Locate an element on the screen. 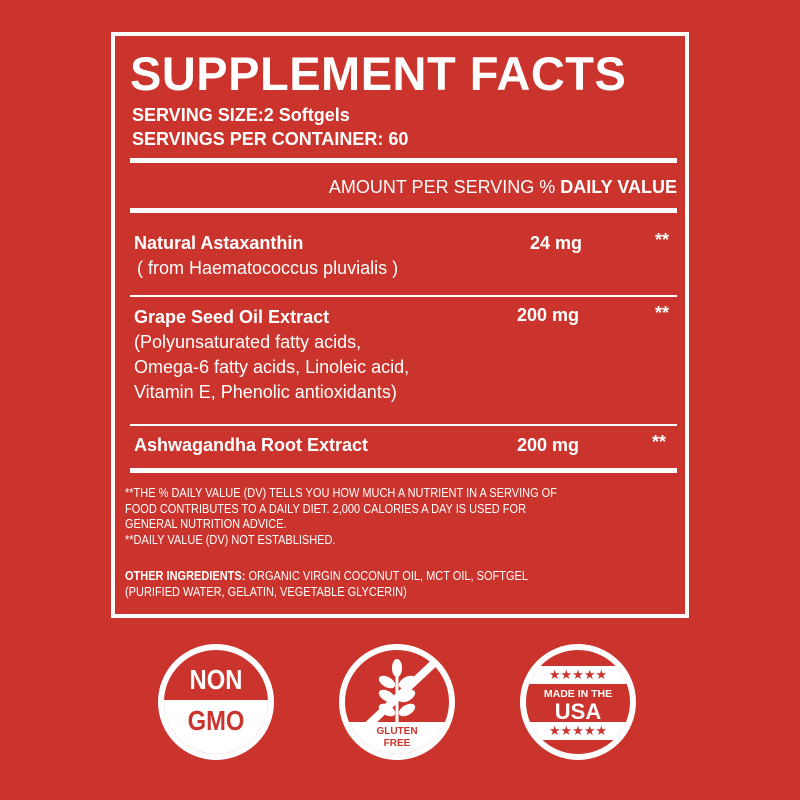 This screenshot has width=800, height=800. ingredient-name: Natural Astaxanthin is located at coordinates (219, 243).